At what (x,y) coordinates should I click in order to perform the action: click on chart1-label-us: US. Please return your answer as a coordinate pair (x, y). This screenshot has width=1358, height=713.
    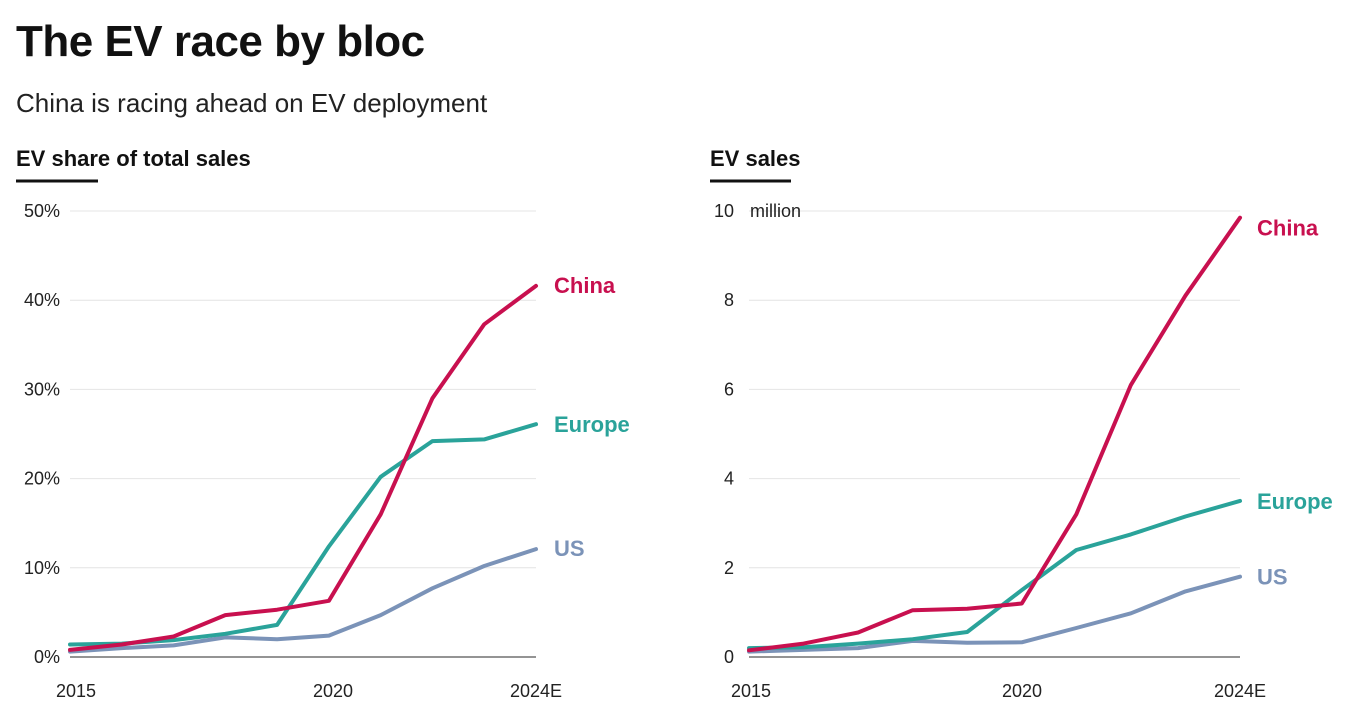
    Looking at the image, I should click on (569, 548).